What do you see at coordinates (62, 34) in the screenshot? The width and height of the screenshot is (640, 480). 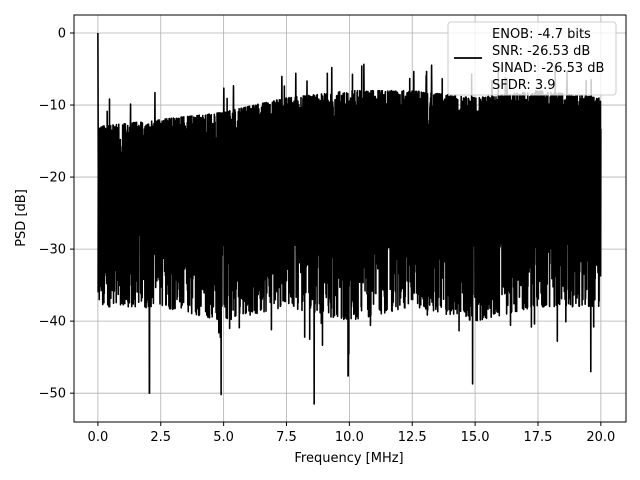 I see `y-tick-label: 0` at bounding box center [62, 34].